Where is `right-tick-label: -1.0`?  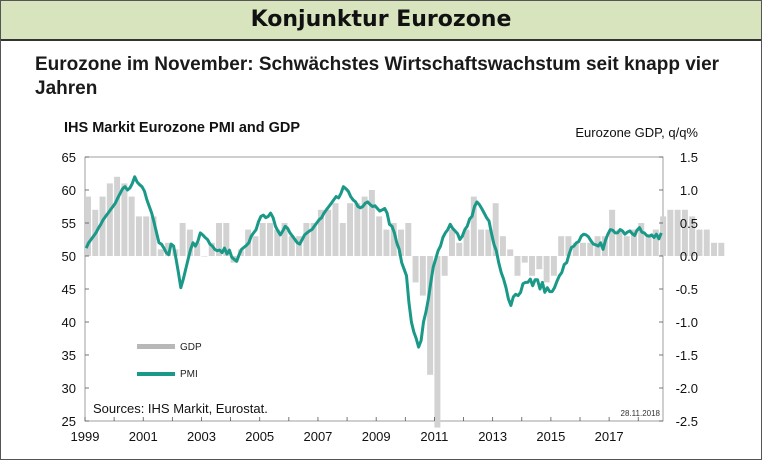 right-tick-label: -1.0 is located at coordinates (687, 322).